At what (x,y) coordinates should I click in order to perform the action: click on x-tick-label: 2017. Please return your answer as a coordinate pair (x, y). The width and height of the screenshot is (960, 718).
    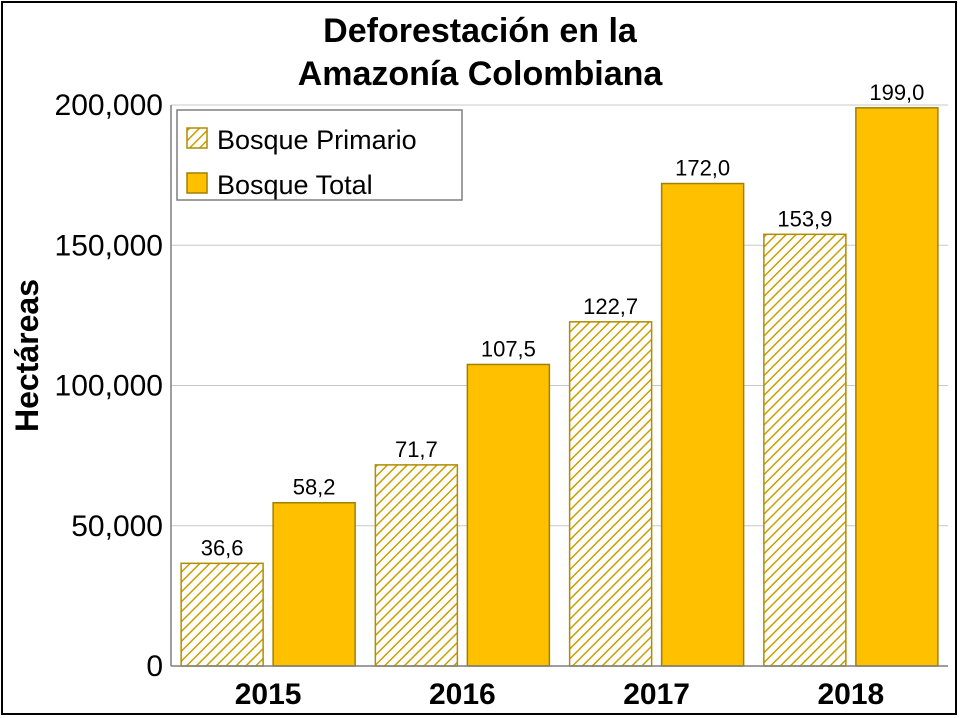
    Looking at the image, I should click on (656, 694).